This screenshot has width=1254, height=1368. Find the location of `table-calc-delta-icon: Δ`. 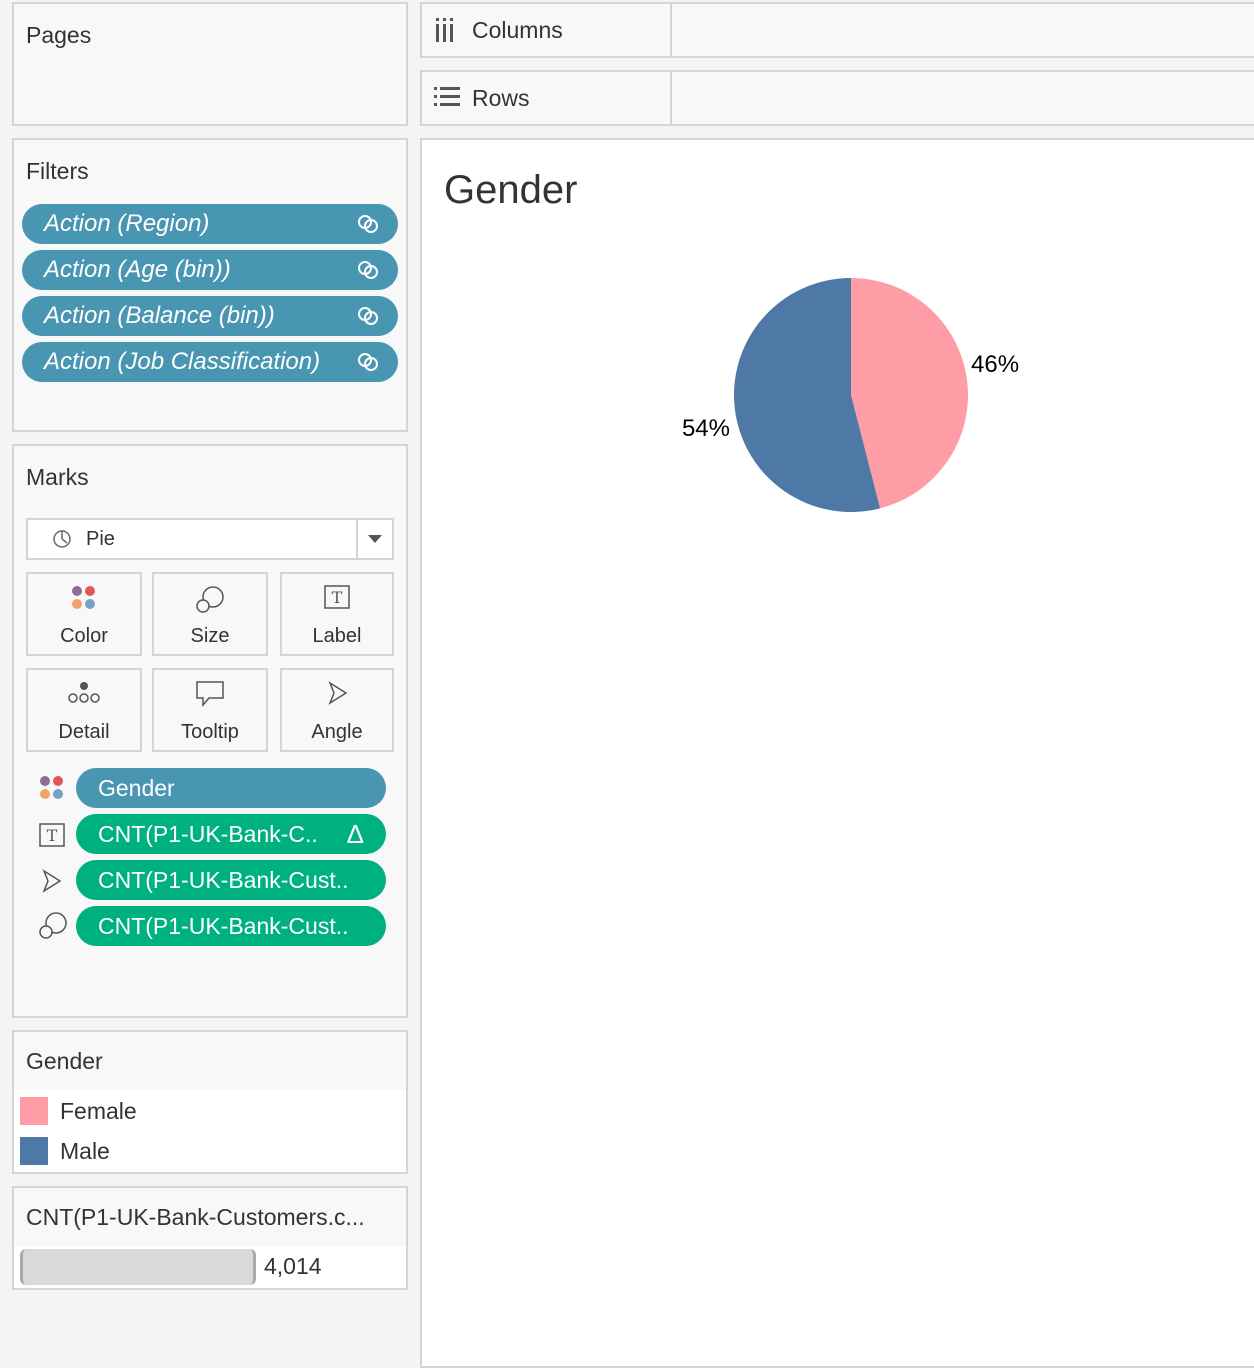

table-calc-delta-icon: Δ is located at coordinates (355, 833).